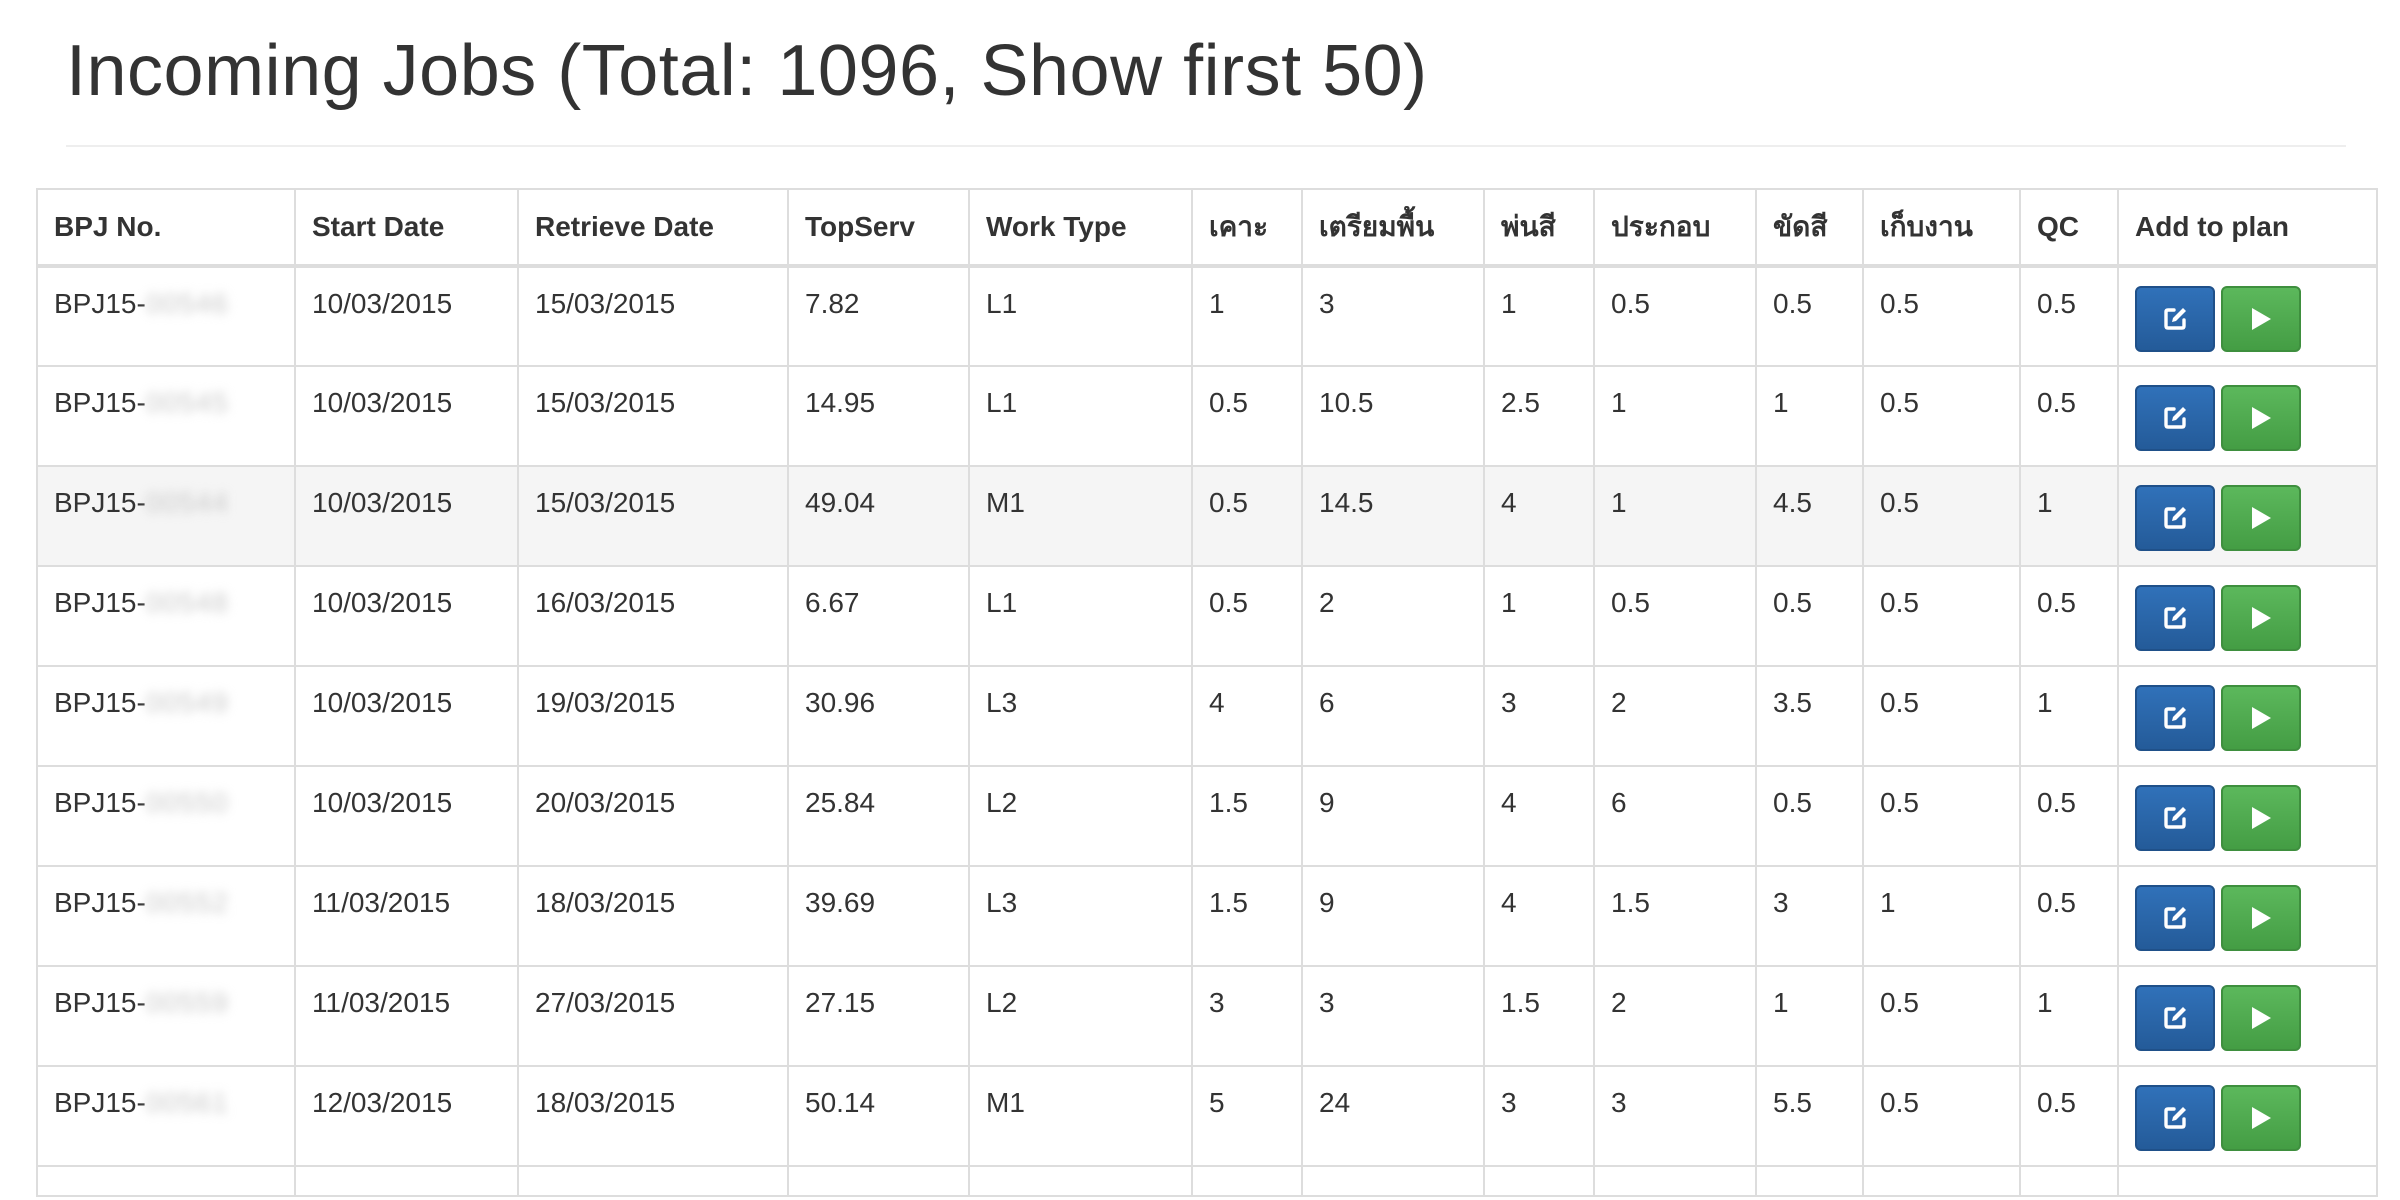  Describe the element at coordinates (1675, 616) in the screenshot. I see `cell-assemble: 0.5` at that location.